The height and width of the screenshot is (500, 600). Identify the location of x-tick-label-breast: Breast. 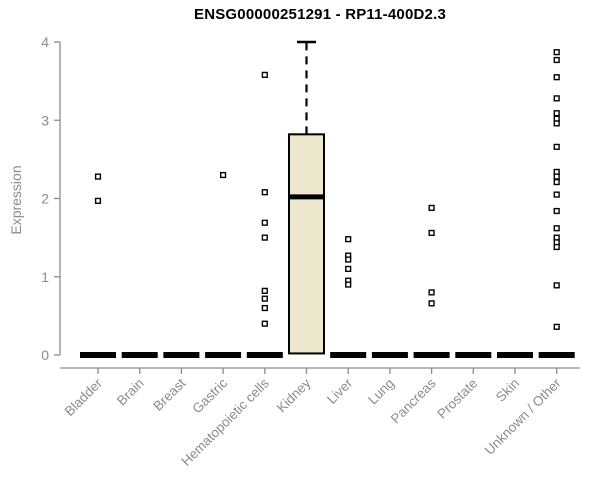
(169, 394).